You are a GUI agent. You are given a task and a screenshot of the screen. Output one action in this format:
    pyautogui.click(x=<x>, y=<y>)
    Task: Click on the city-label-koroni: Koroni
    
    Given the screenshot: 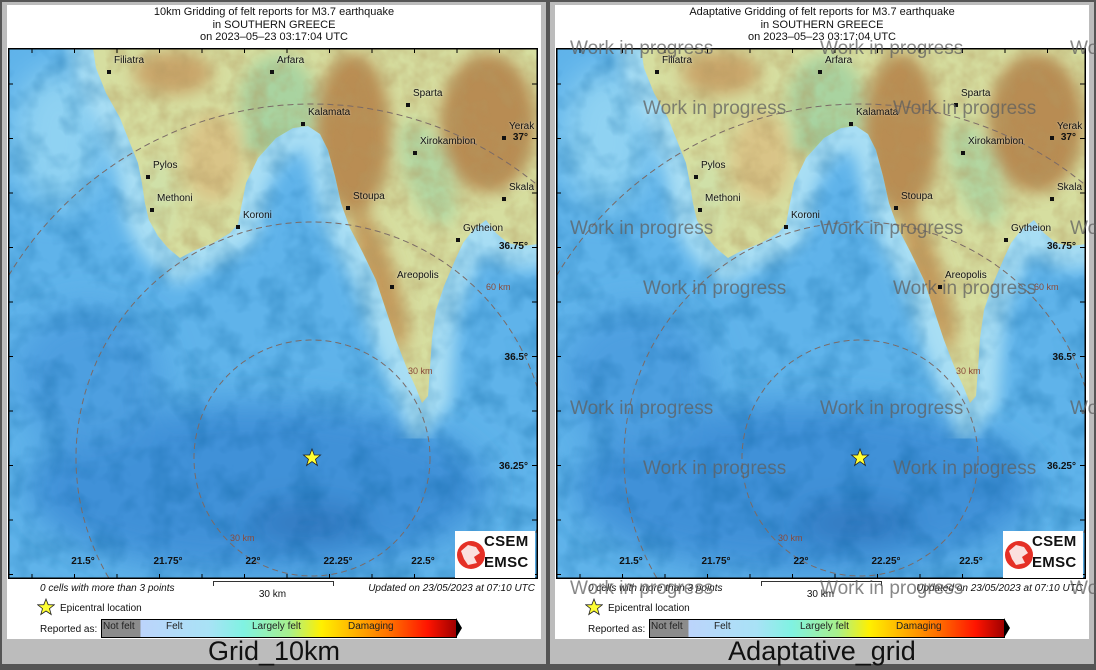 What is the action you would take?
    pyautogui.click(x=257, y=215)
    